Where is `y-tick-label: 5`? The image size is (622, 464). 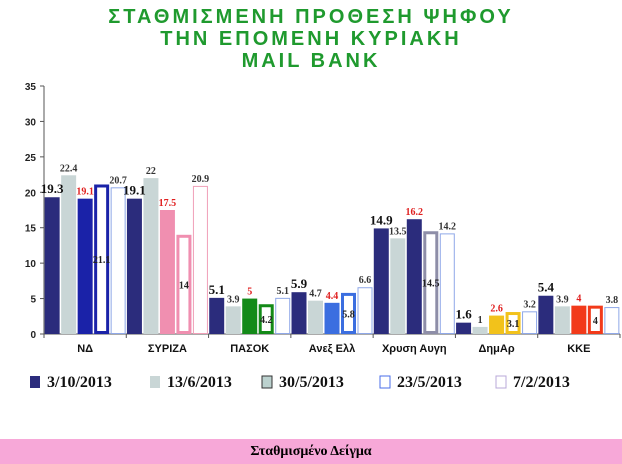
y-tick-label: 5 is located at coordinates (33, 300).